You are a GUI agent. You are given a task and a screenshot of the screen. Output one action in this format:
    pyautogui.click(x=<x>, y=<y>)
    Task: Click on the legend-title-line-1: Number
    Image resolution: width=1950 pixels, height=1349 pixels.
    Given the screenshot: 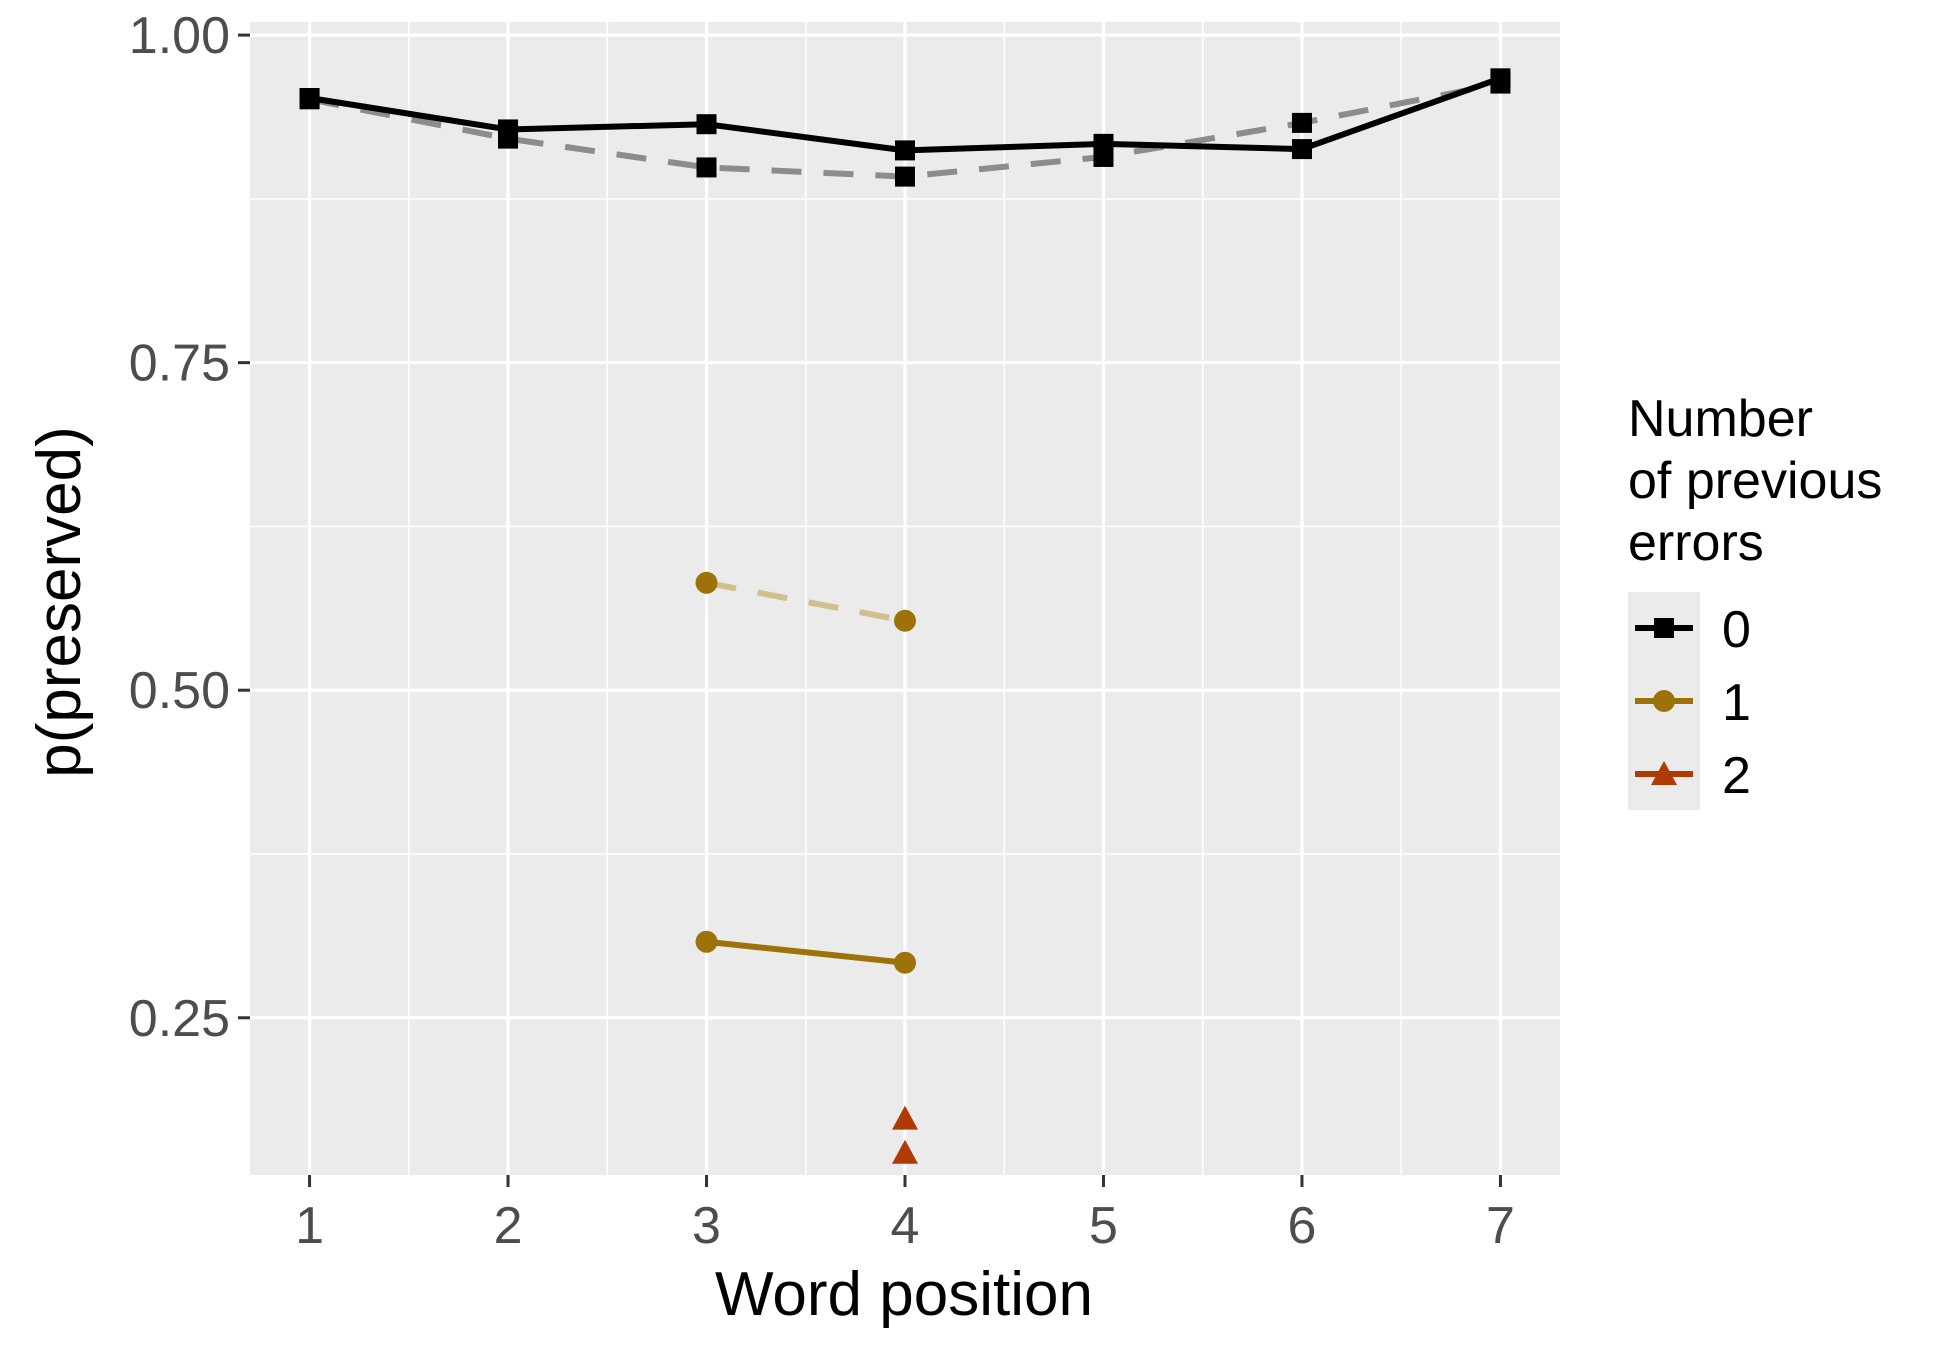 What is the action you would take?
    pyautogui.click(x=1720, y=419)
    